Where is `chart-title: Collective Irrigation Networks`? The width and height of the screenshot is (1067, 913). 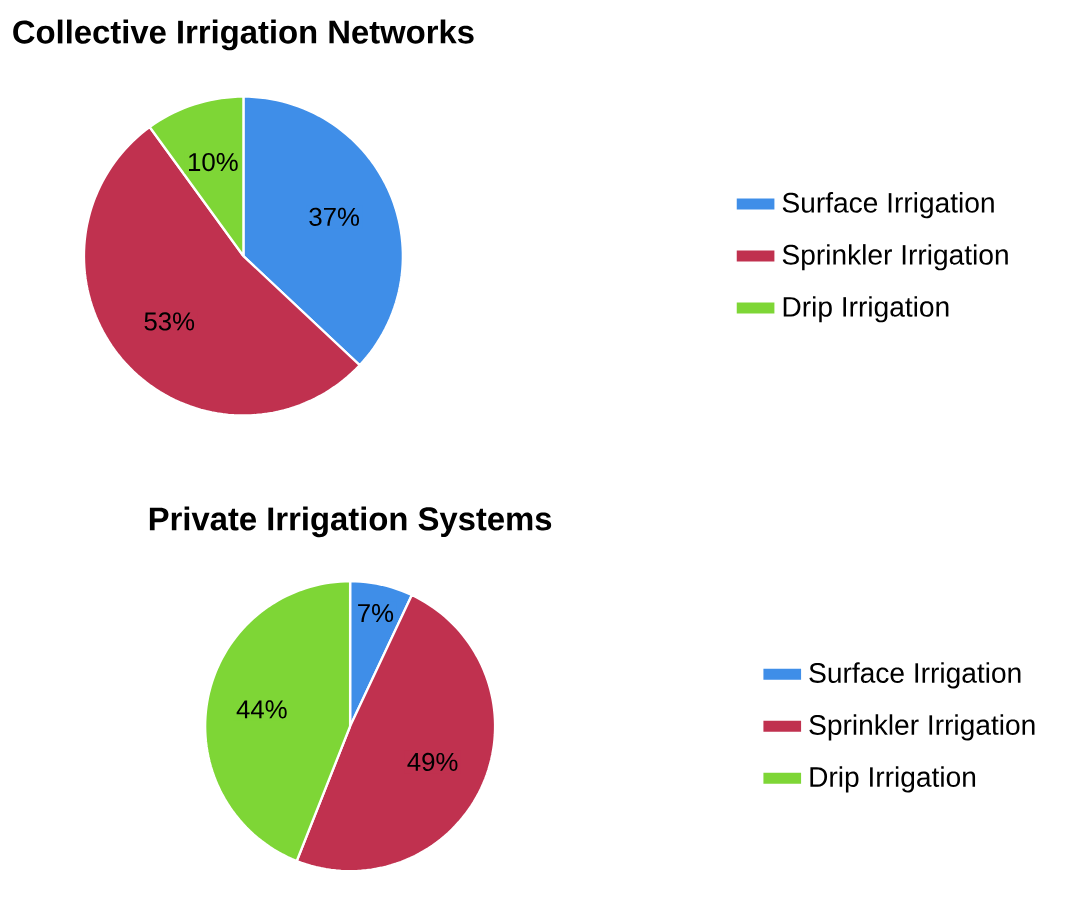 chart-title: Collective Irrigation Networks is located at coordinates (243, 35).